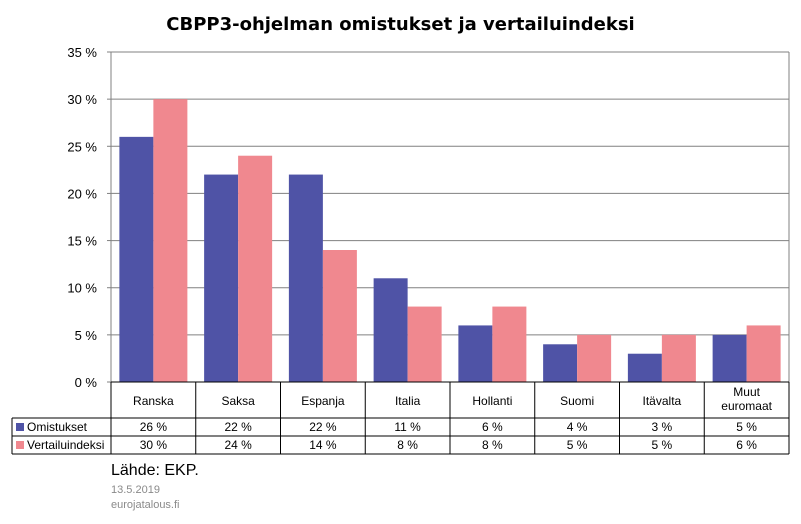 This screenshot has height=524, width=801. Describe the element at coordinates (57, 427) in the screenshot. I see `legend-label: Omistukset` at that location.